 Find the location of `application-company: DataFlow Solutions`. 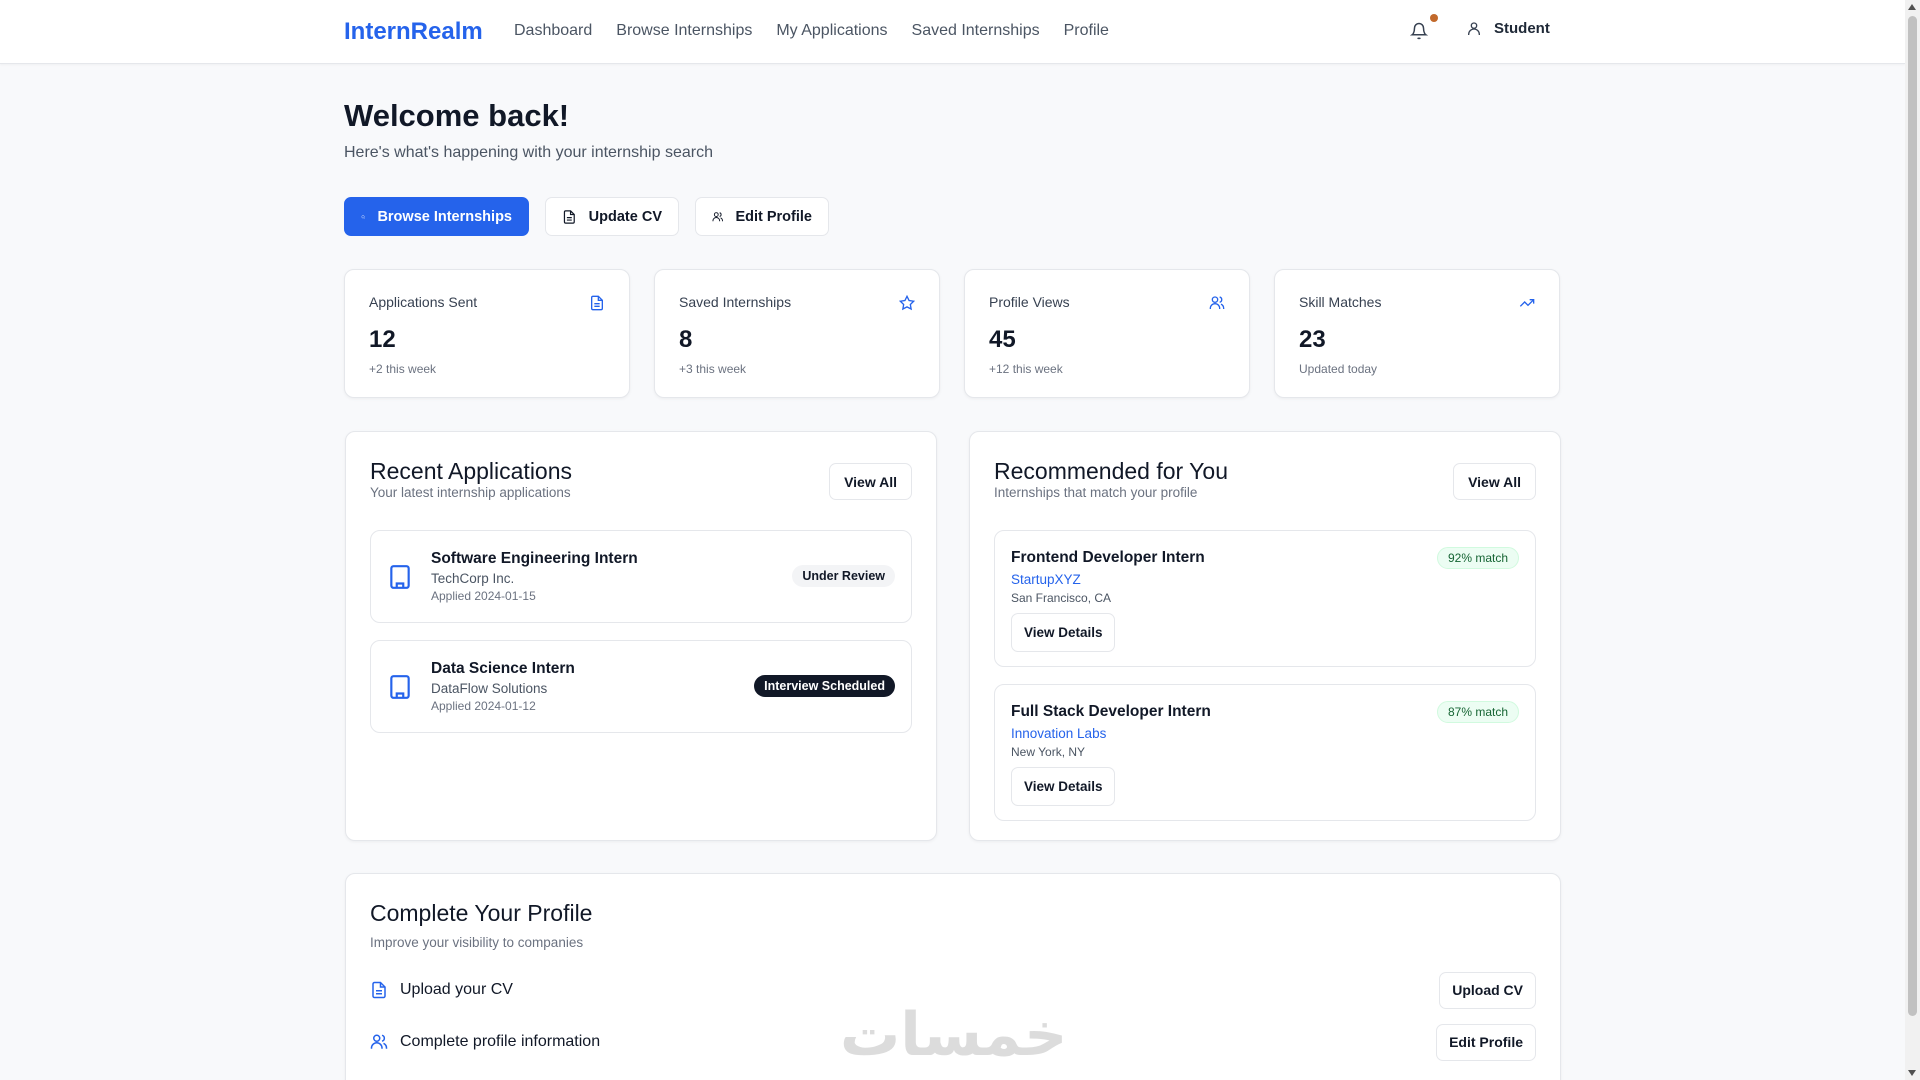

application-company: DataFlow Solutions is located at coordinates (489, 688).